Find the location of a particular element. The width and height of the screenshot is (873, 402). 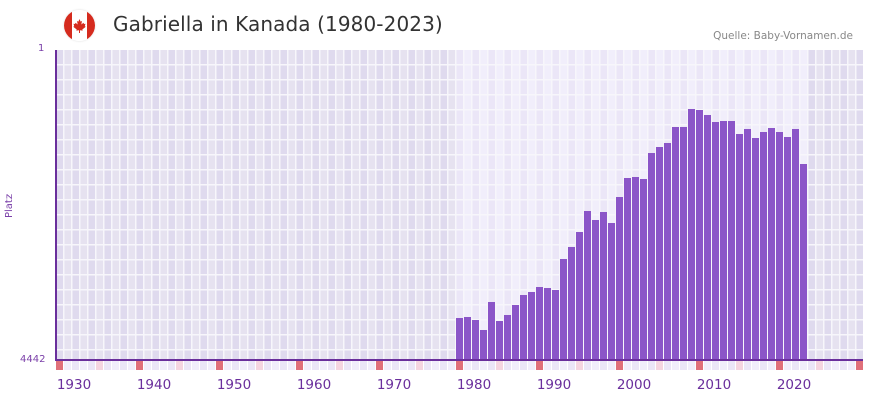

bar-2000 is located at coordinates (619, 278).